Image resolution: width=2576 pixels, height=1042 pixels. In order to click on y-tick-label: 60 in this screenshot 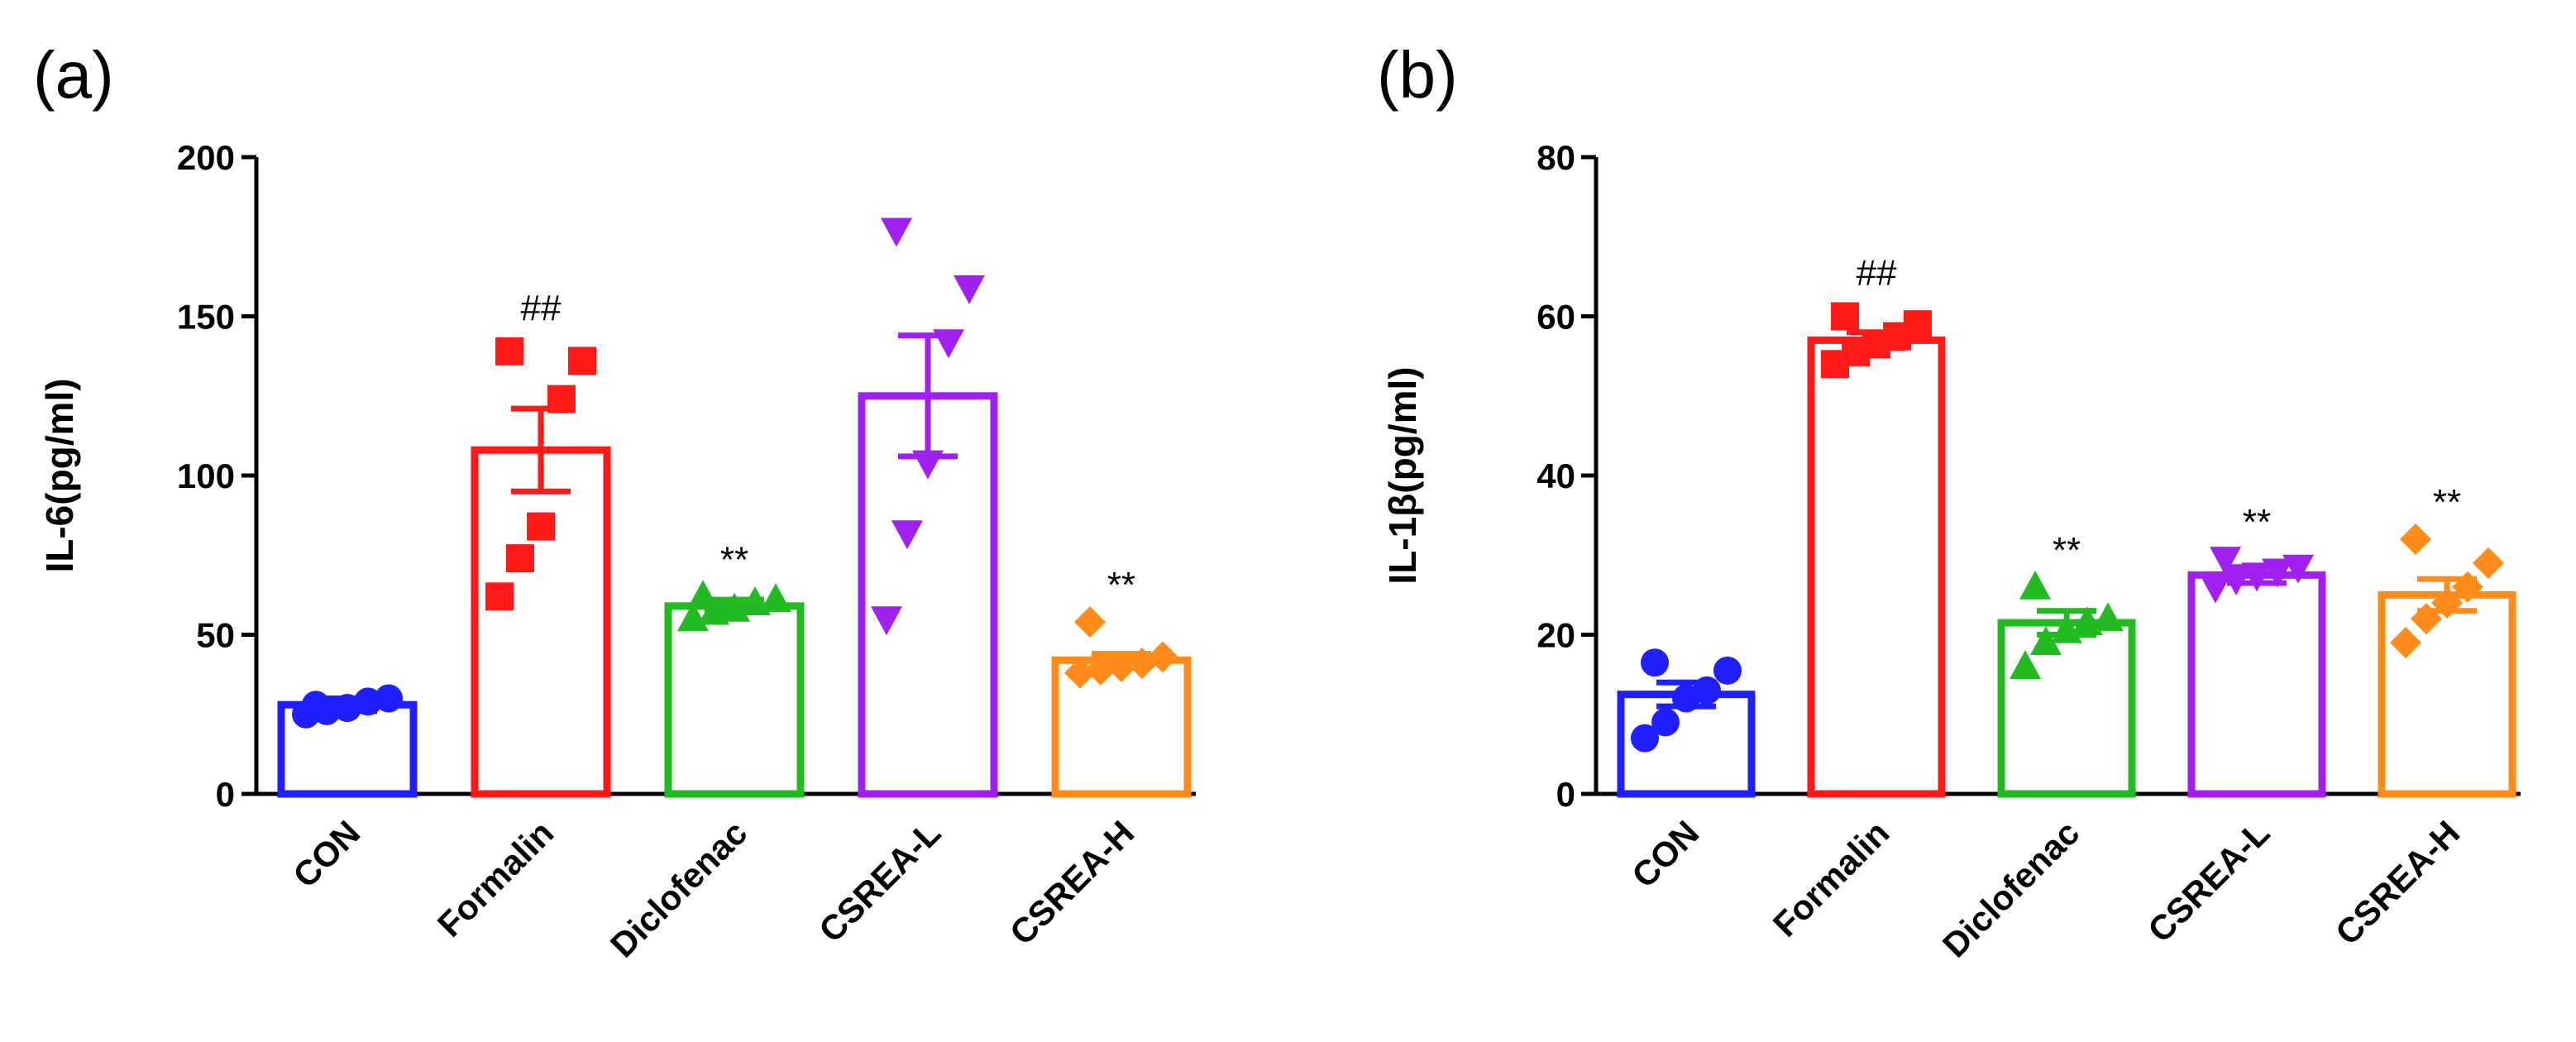, I will do `click(1556, 317)`.